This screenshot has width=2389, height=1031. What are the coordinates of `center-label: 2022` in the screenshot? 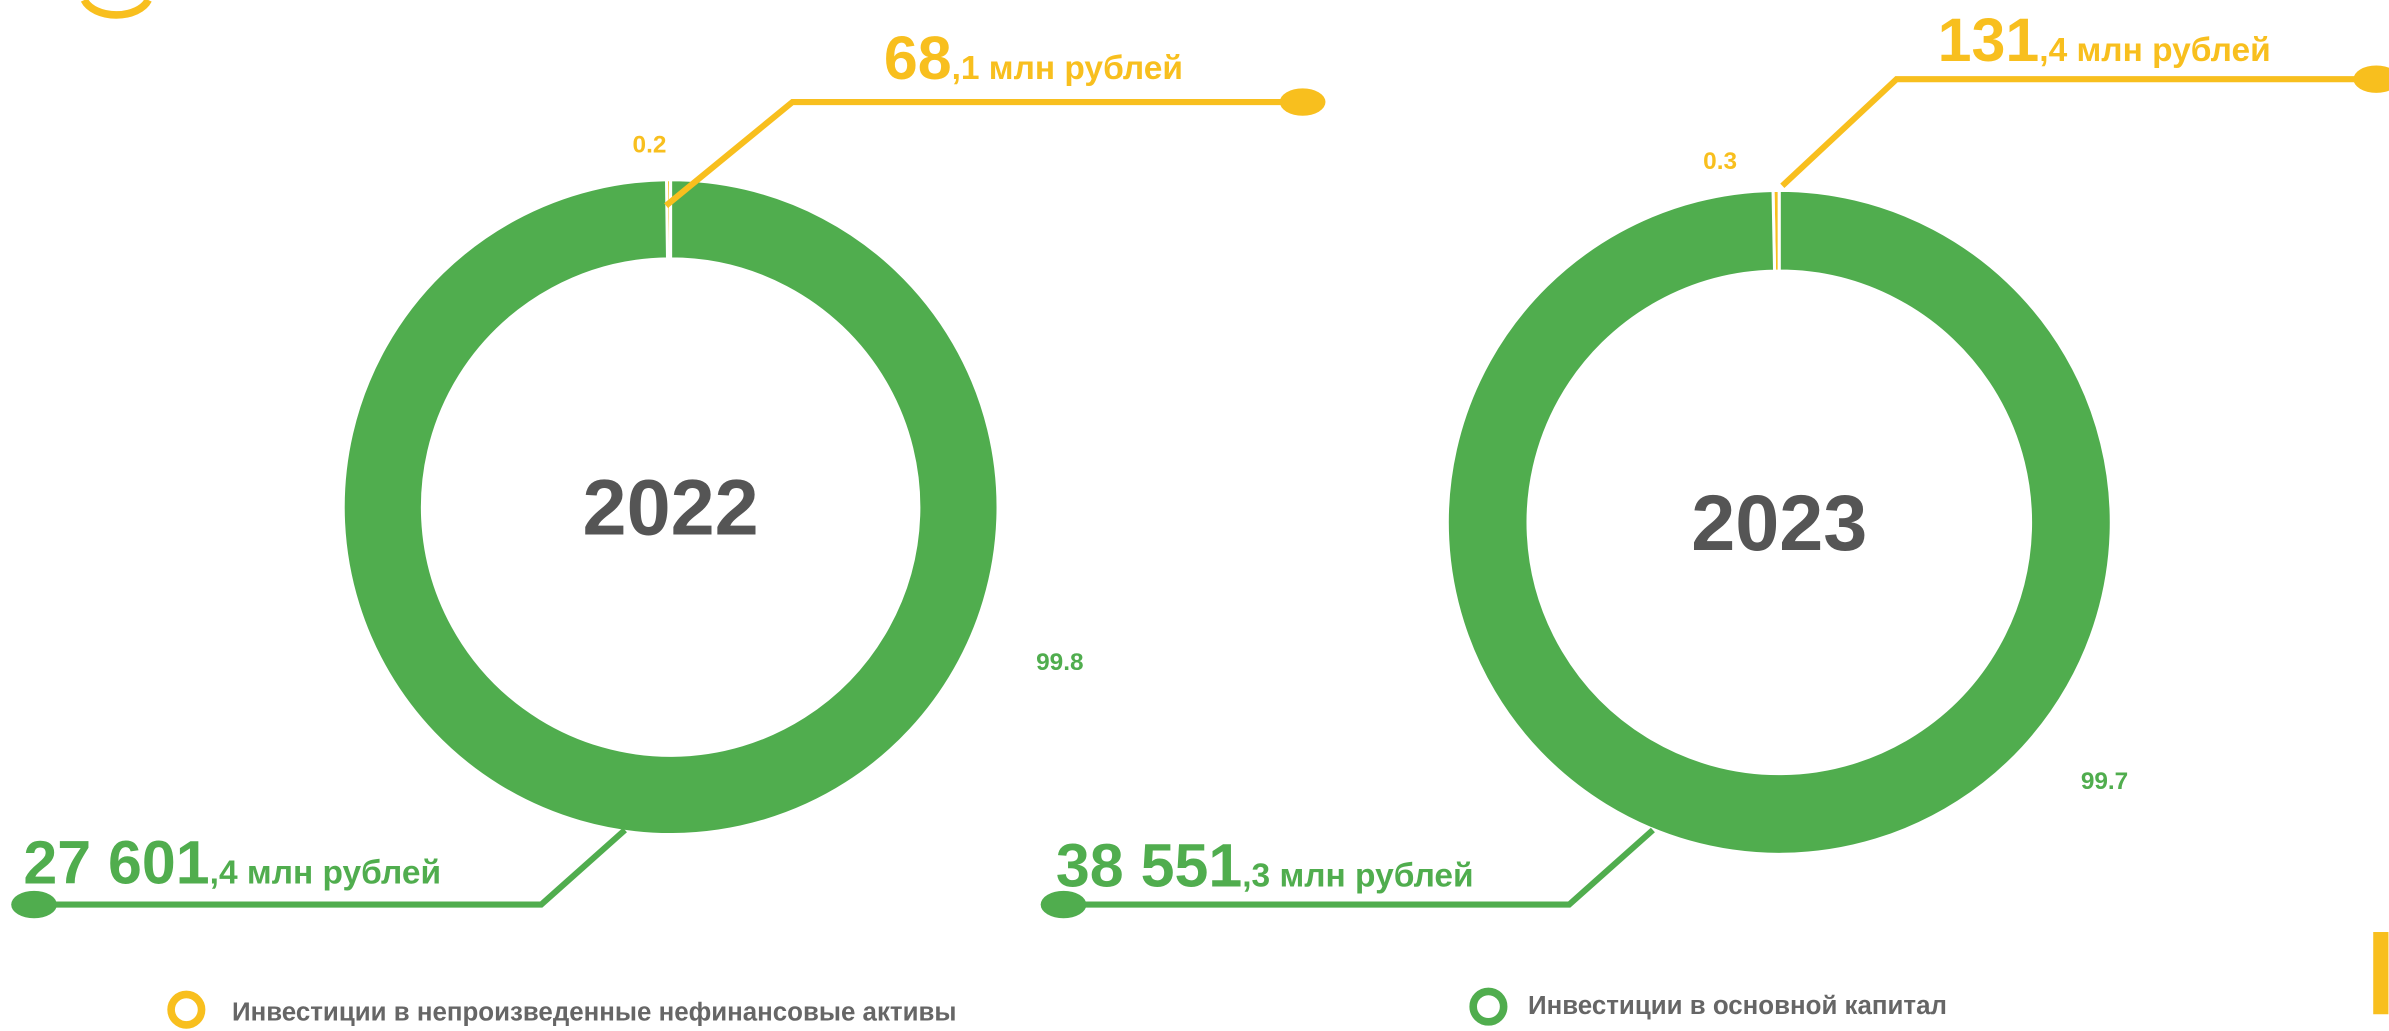 It's located at (671, 507).